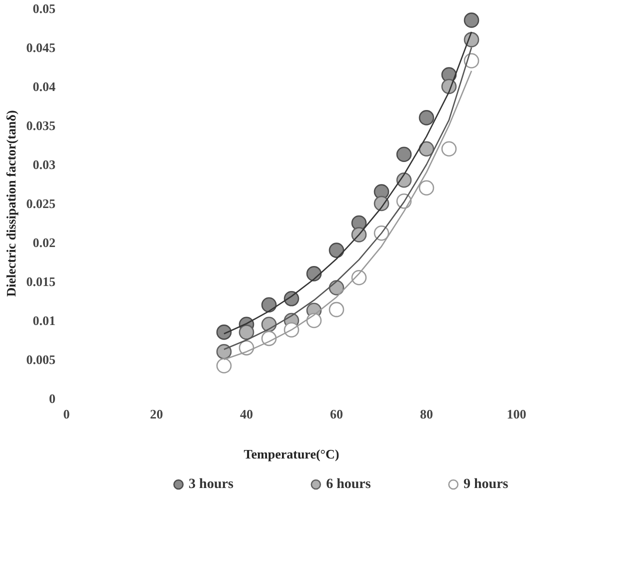 The height and width of the screenshot is (573, 625). Describe the element at coordinates (41, 47) in the screenshot. I see `y-tick-label: 0.045` at that location.